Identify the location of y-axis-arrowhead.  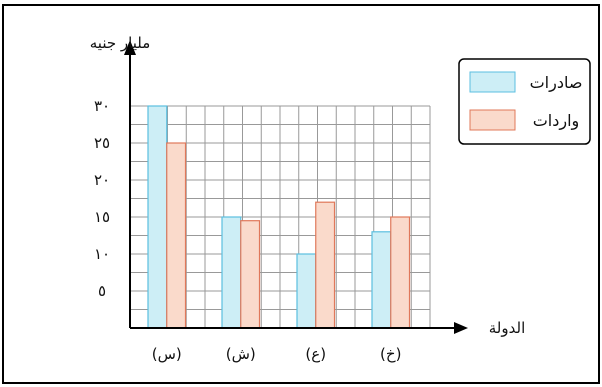
(130, 47).